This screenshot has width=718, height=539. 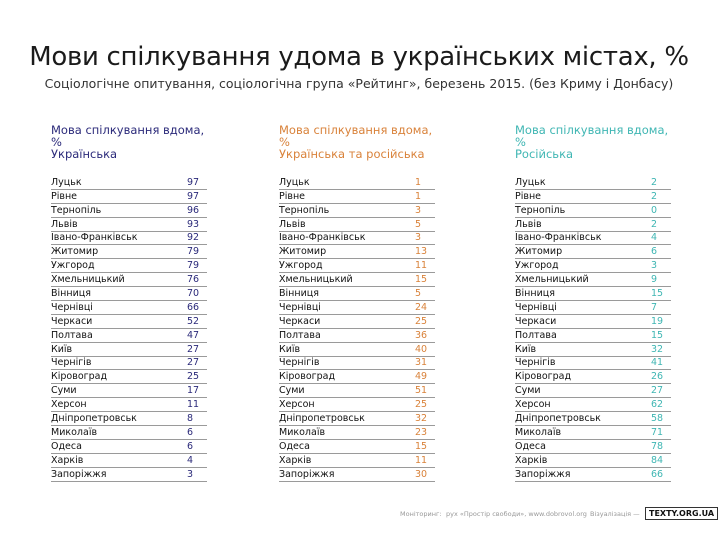 What do you see at coordinates (421, 377) in the screenshot?
I see `value-label: 49` at bounding box center [421, 377].